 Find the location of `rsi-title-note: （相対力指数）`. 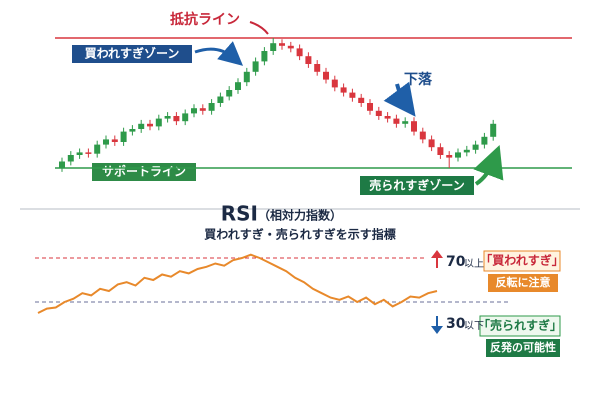

rsi-title-note: （相対力指数） is located at coordinates (300, 215).